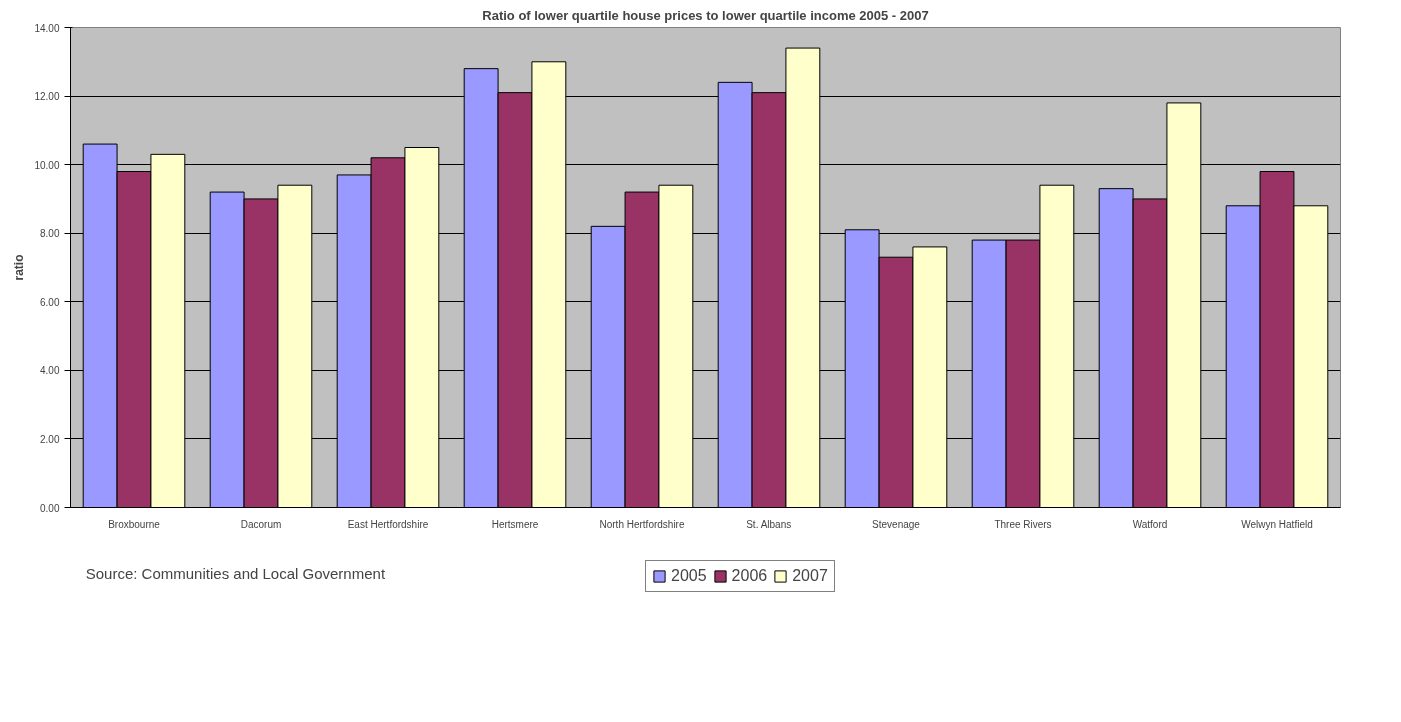 The width and height of the screenshot is (1401, 722). What do you see at coordinates (896, 524) in the screenshot?
I see `x-tick-label: Stevenage` at bounding box center [896, 524].